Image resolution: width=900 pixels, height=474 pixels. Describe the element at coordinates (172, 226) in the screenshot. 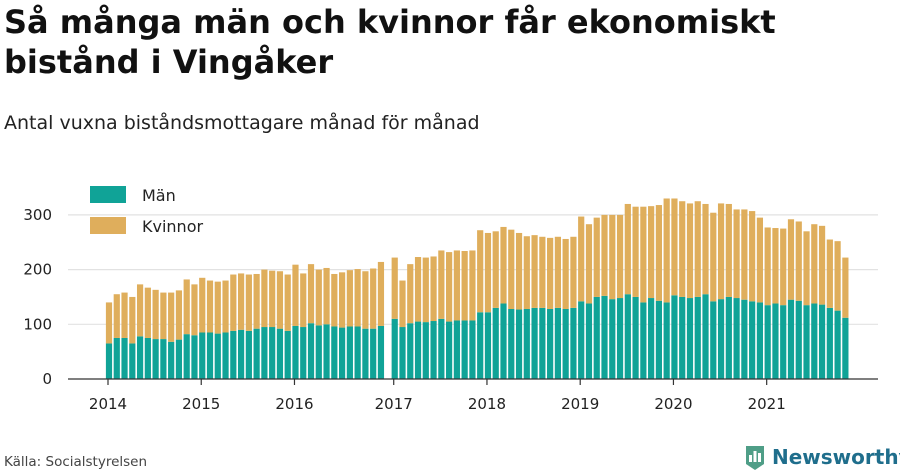

I see `legend-label-women: Kvinnor` at that location.